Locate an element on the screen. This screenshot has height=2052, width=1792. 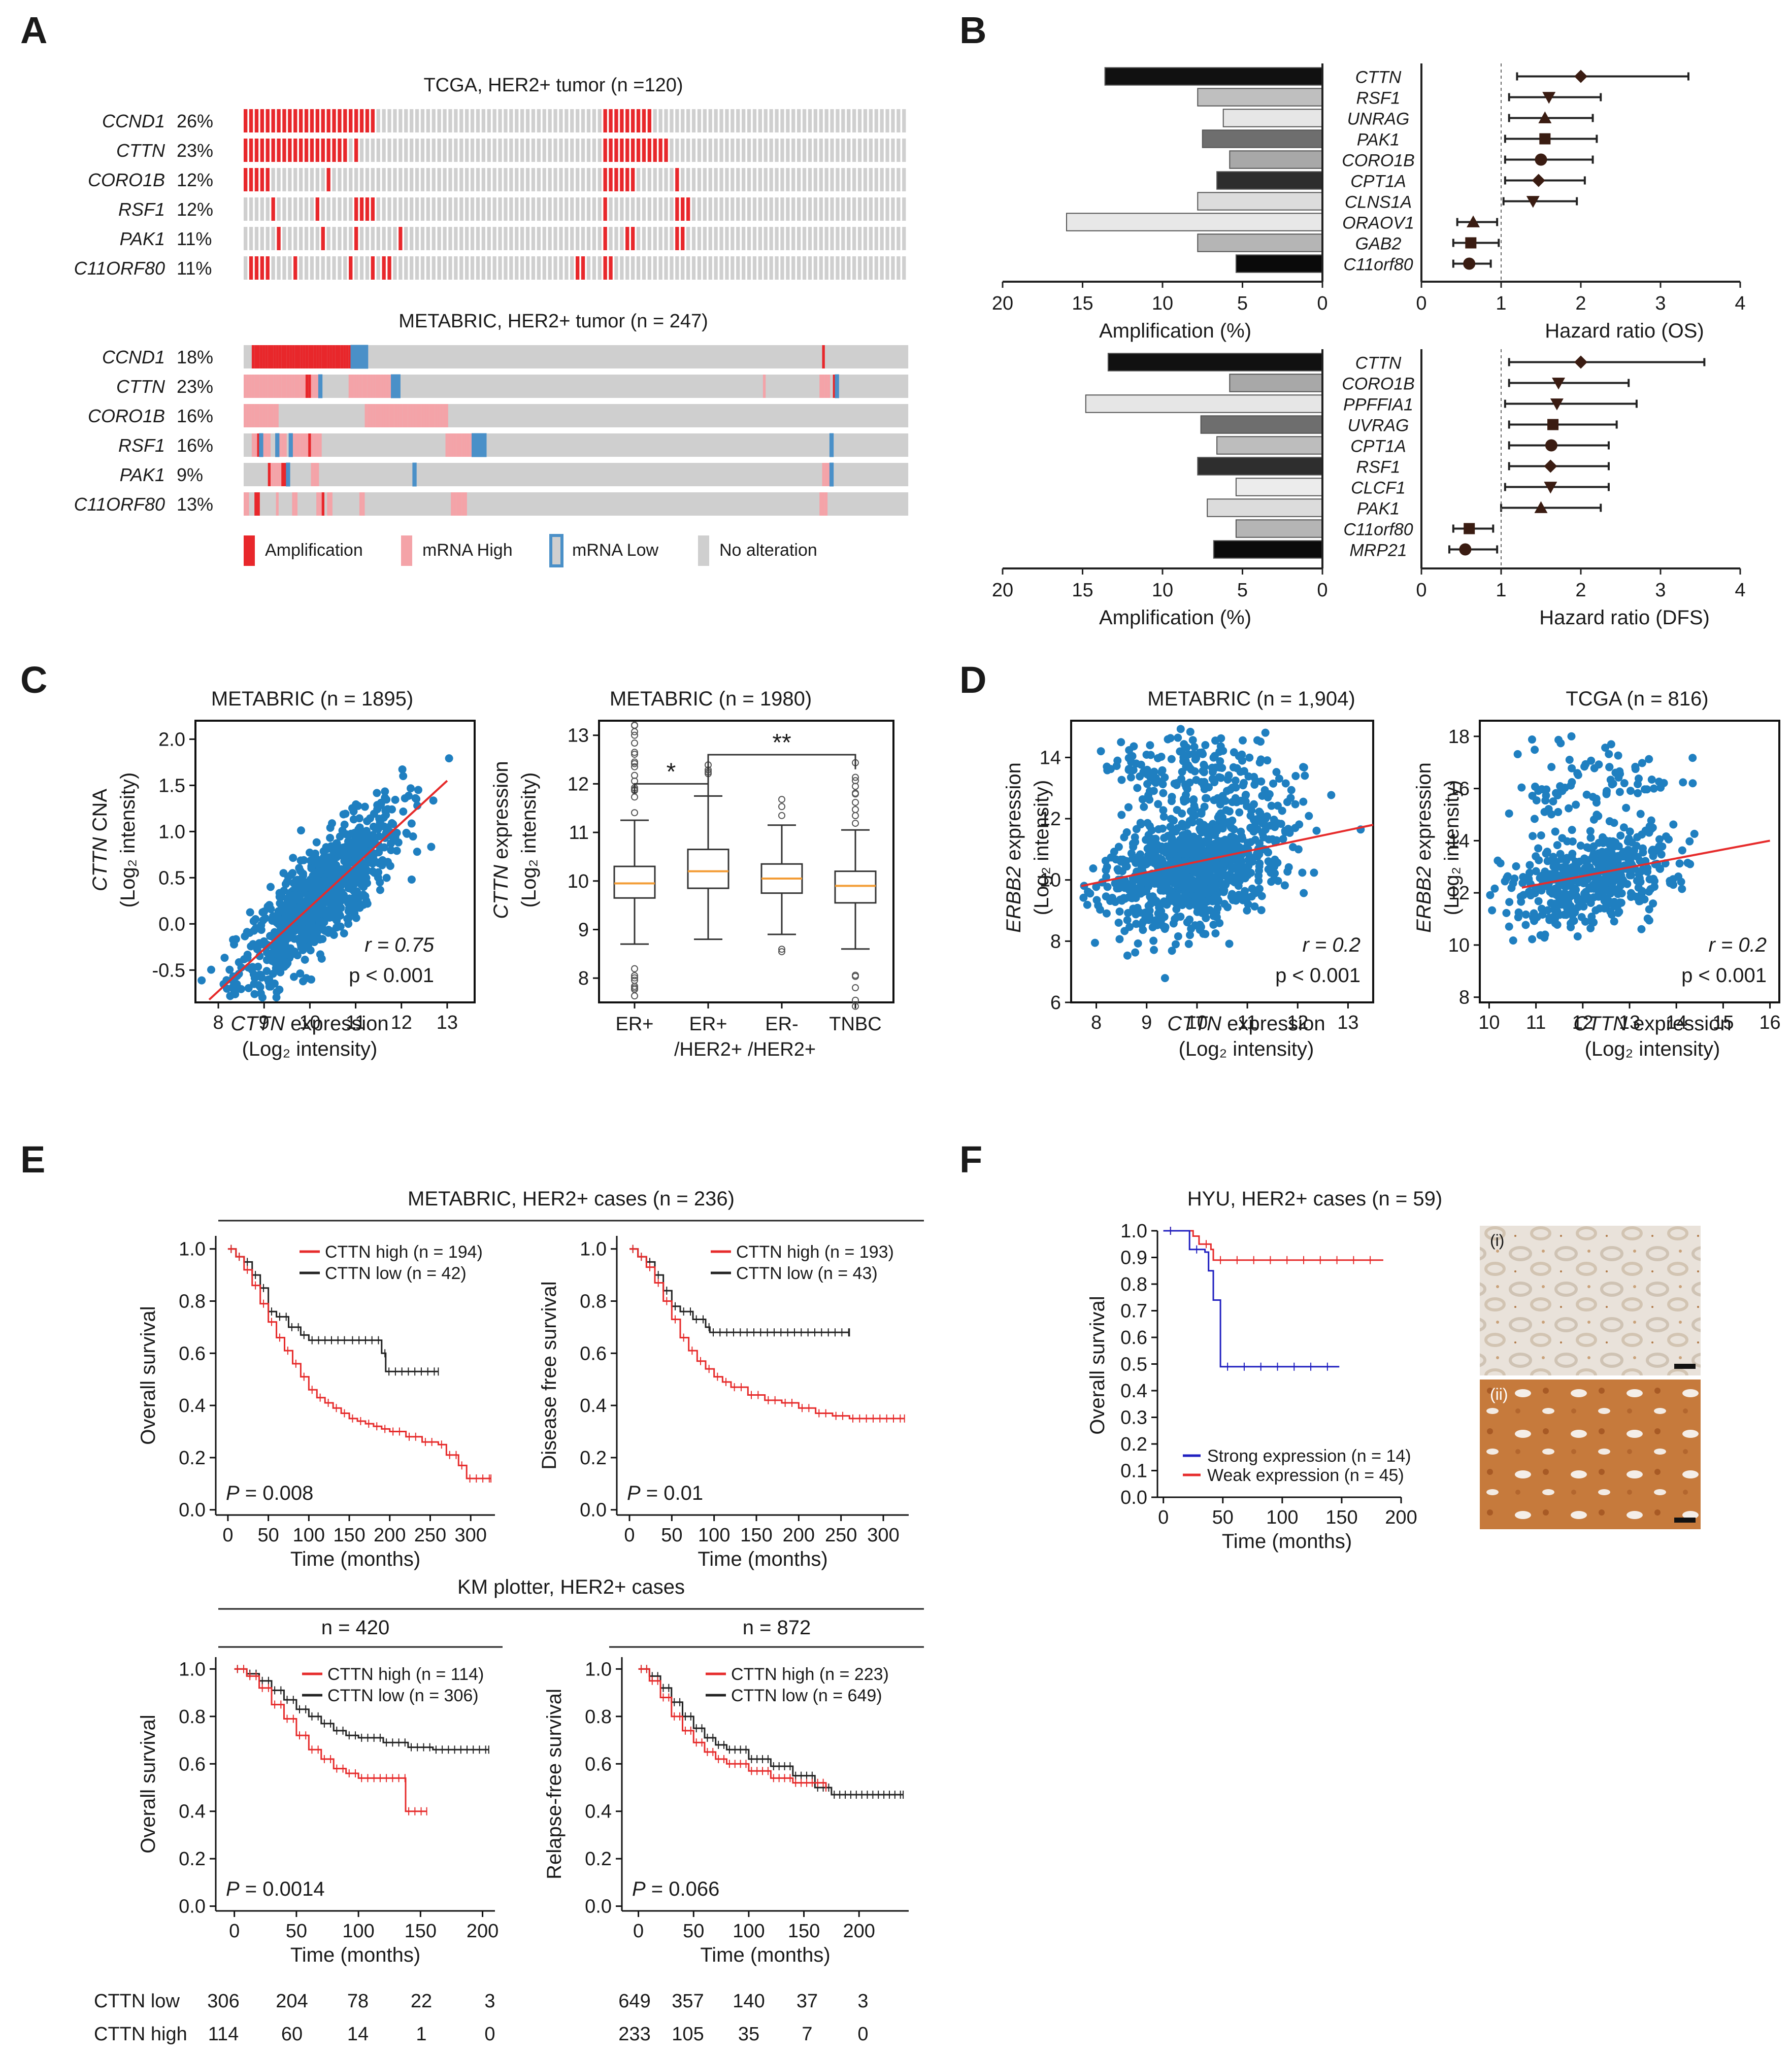
forest-gene-uvrag: UVRAG is located at coordinates (1379, 425).